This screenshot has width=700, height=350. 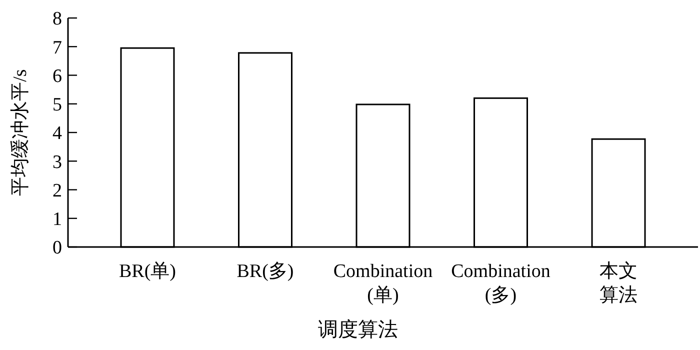 What do you see at coordinates (57, 47) in the screenshot?
I see `y-tick-label: 7` at bounding box center [57, 47].